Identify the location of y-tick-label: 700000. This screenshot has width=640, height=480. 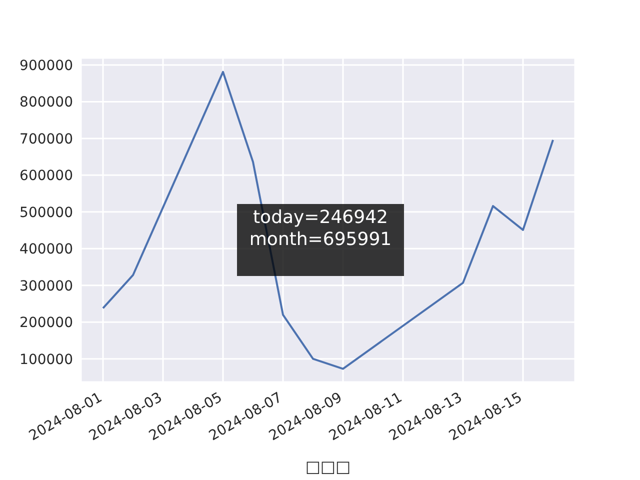
(46, 139).